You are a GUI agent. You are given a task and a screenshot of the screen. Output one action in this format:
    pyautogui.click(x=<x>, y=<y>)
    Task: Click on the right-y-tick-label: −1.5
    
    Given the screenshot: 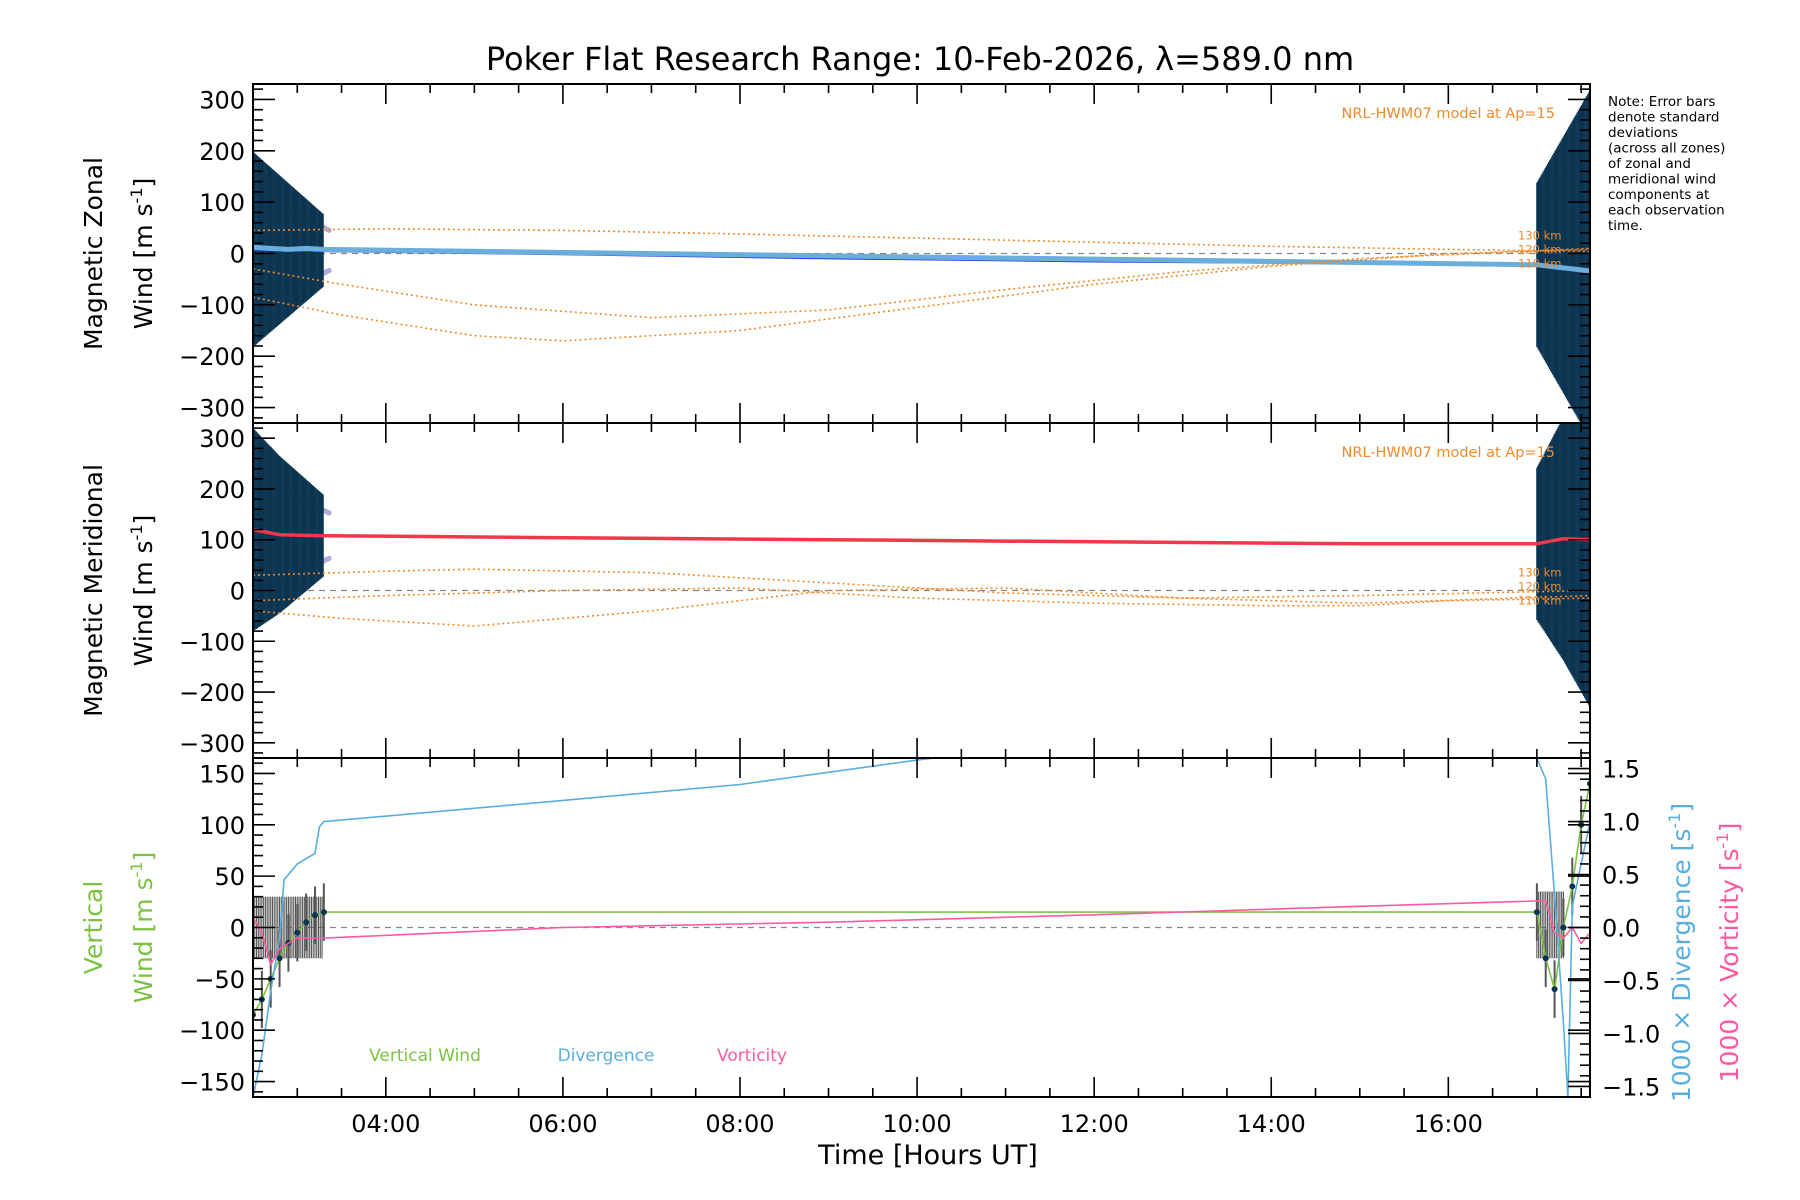 What is the action you would take?
    pyautogui.click(x=1631, y=1087)
    